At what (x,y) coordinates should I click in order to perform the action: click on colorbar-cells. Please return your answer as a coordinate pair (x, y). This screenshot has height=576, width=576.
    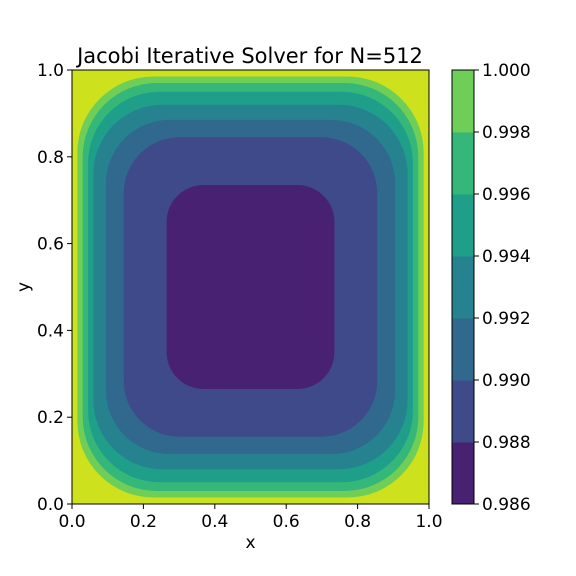
    Looking at the image, I should click on (463, 287).